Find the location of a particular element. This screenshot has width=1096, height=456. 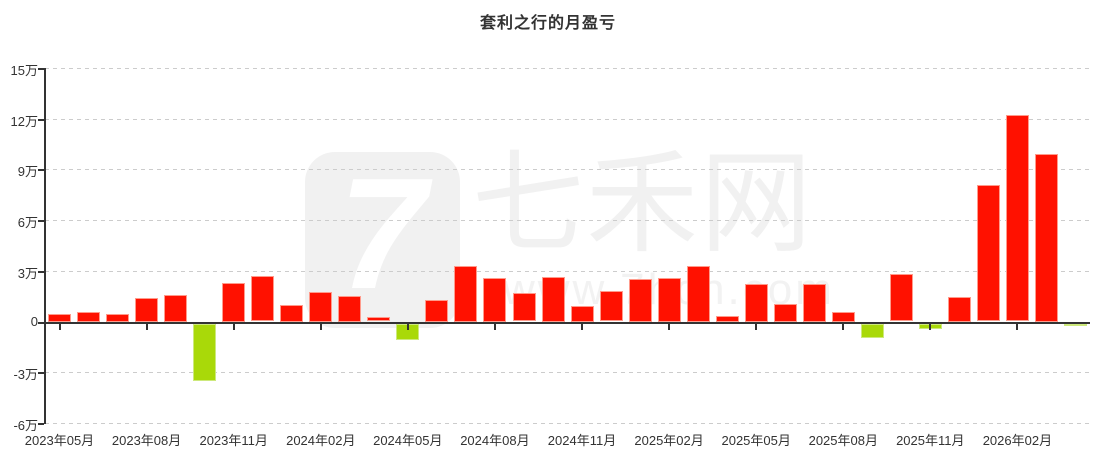

x-axis-label: 2023年08月 is located at coordinates (146, 440).